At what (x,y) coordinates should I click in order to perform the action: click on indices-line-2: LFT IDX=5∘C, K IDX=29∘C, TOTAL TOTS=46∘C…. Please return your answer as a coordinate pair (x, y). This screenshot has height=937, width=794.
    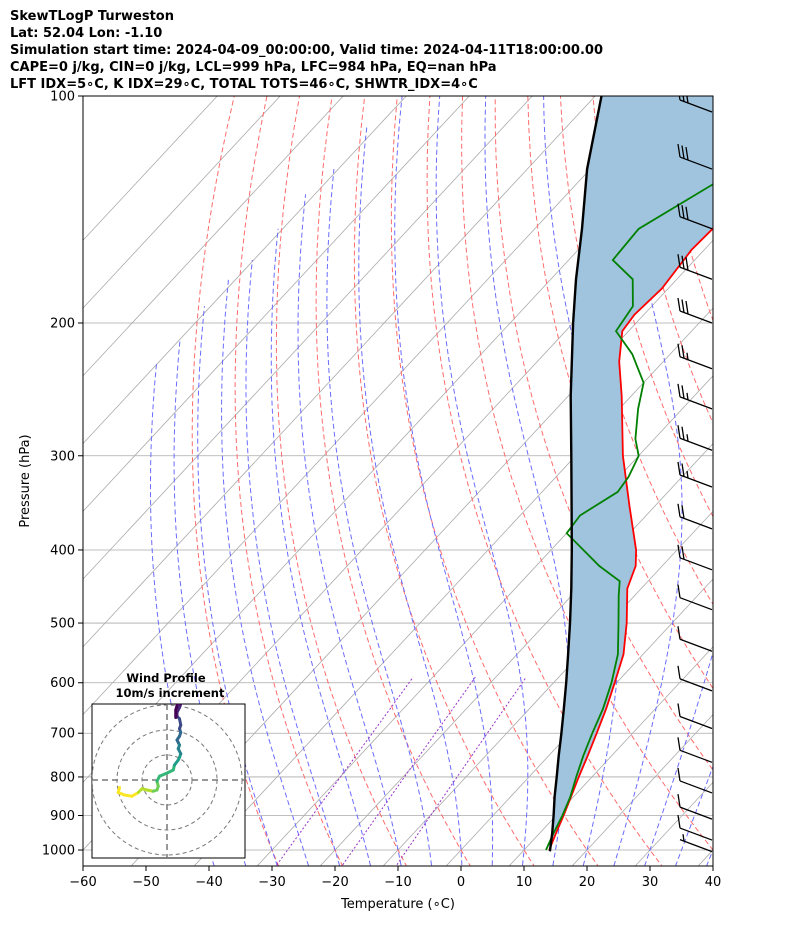
    Looking at the image, I should click on (244, 84).